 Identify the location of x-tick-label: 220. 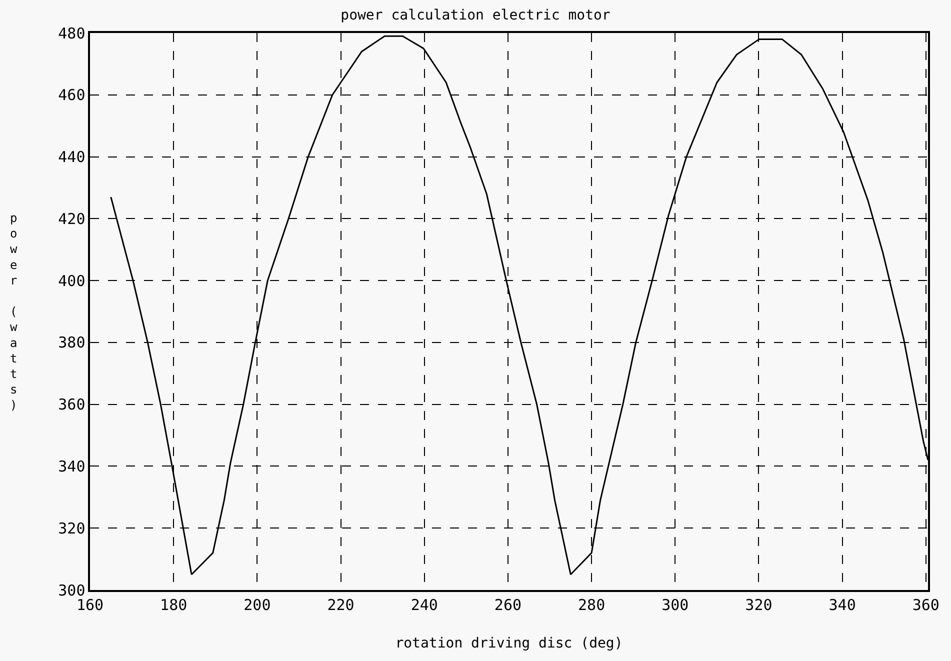
(340, 605).